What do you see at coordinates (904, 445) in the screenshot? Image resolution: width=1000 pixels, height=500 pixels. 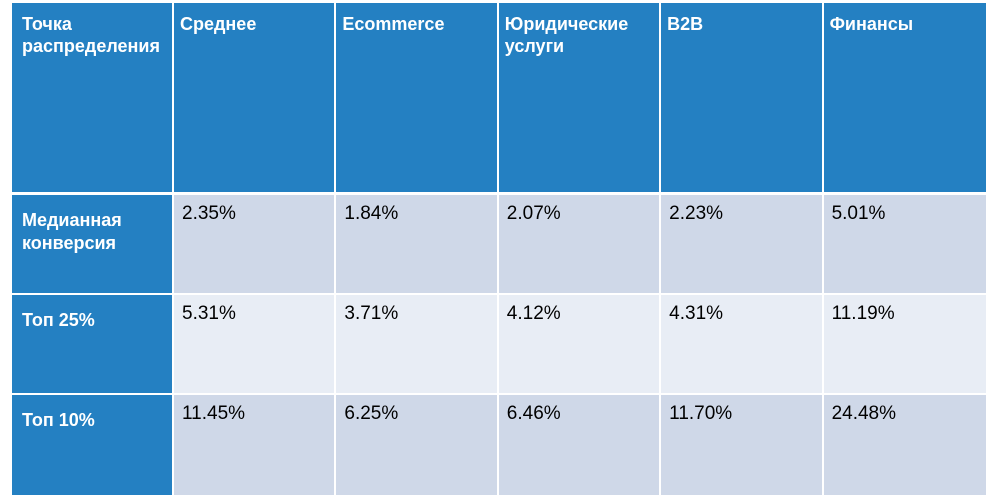 I see `cell-top10-finance: 24.48%` at bounding box center [904, 445].